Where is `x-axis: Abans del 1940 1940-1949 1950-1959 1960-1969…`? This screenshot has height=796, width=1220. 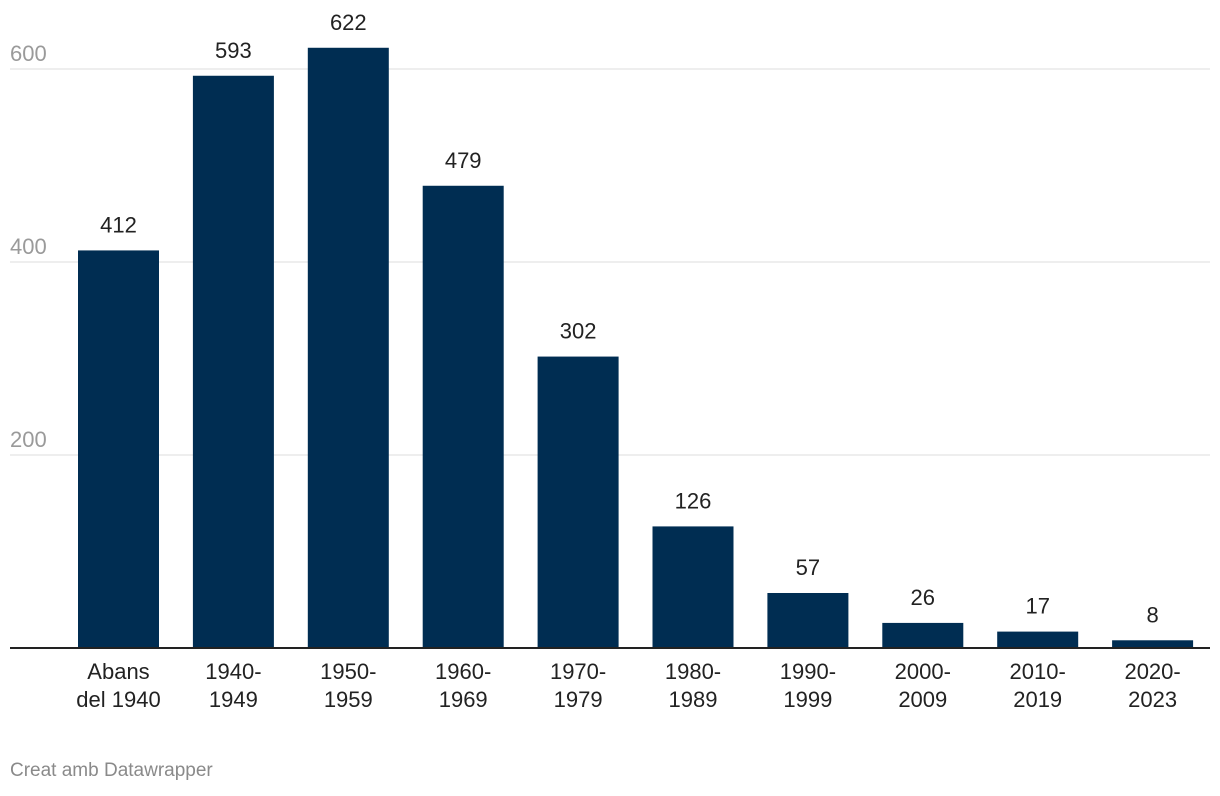 x-axis: Abans del 1940 1940-1949 1950-1959 1960-1969… is located at coordinates (610, 679).